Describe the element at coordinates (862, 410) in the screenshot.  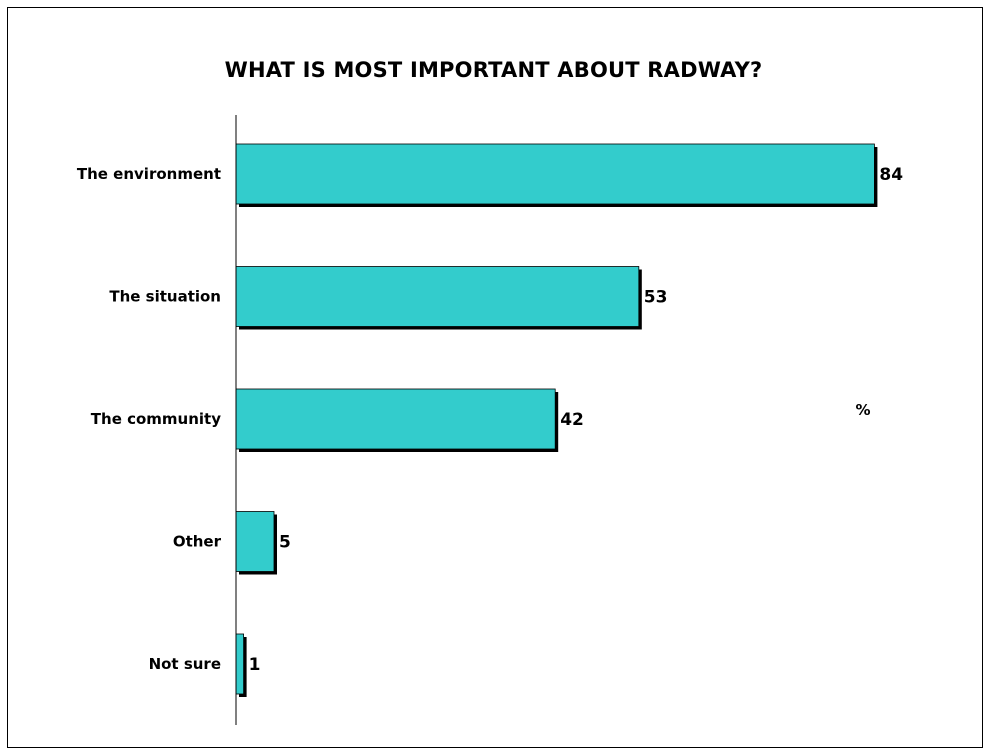
I see `unit-label: %` at that location.